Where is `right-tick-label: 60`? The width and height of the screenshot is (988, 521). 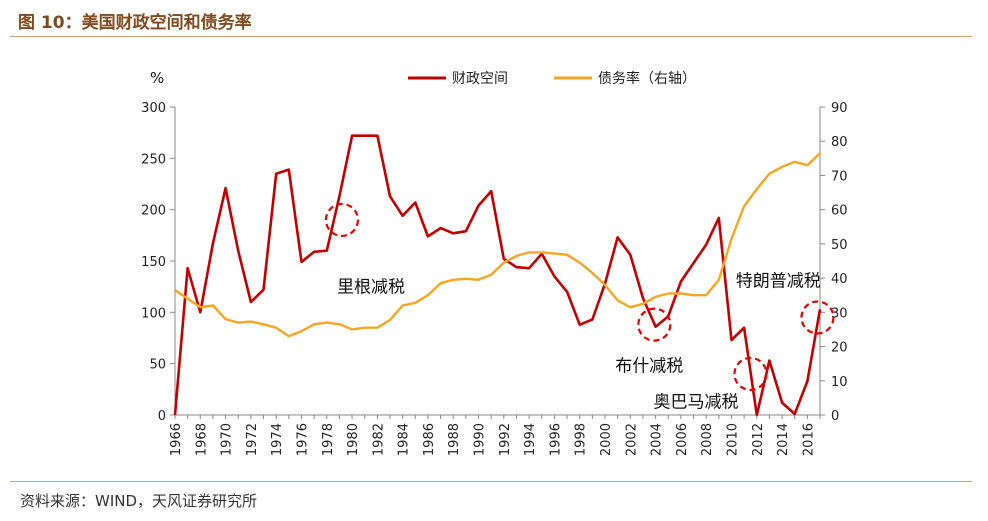
right-tick-label: 60 is located at coordinates (839, 211).